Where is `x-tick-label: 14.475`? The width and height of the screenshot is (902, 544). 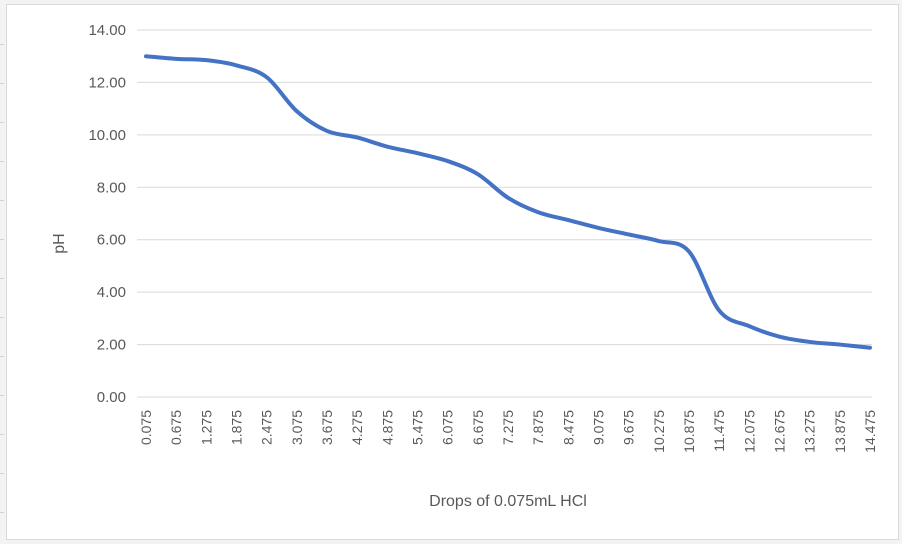 x-tick-label: 14.475 is located at coordinates (870, 431).